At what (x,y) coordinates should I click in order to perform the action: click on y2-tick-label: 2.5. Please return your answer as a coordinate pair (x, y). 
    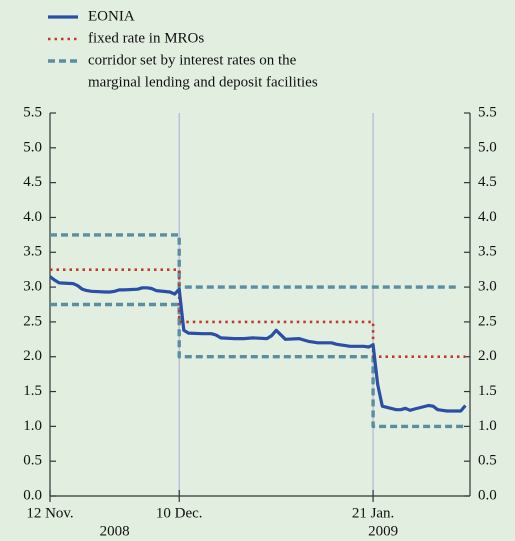
    Looking at the image, I should click on (487, 321).